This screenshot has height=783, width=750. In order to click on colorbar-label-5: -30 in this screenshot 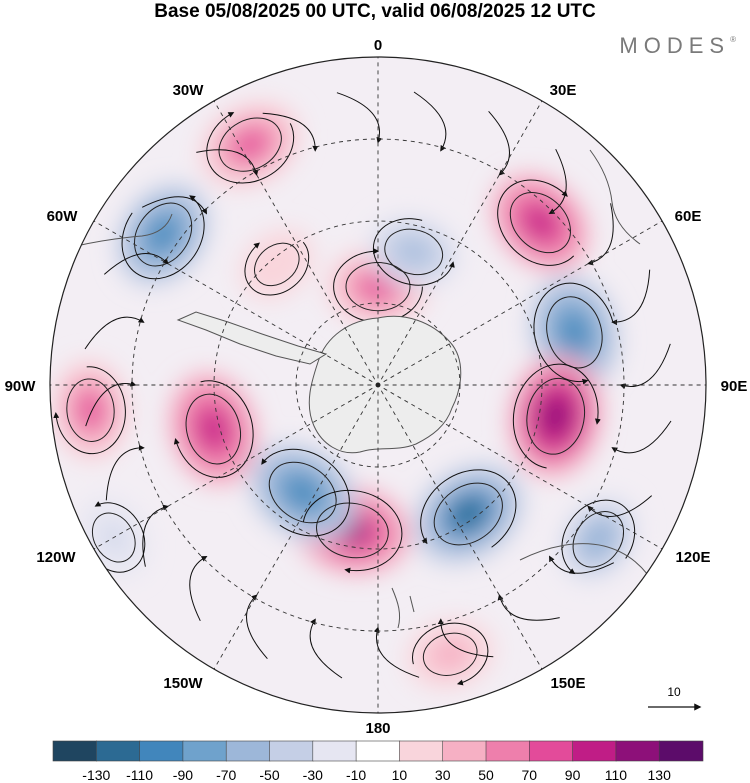, I will do `click(313, 775)`.